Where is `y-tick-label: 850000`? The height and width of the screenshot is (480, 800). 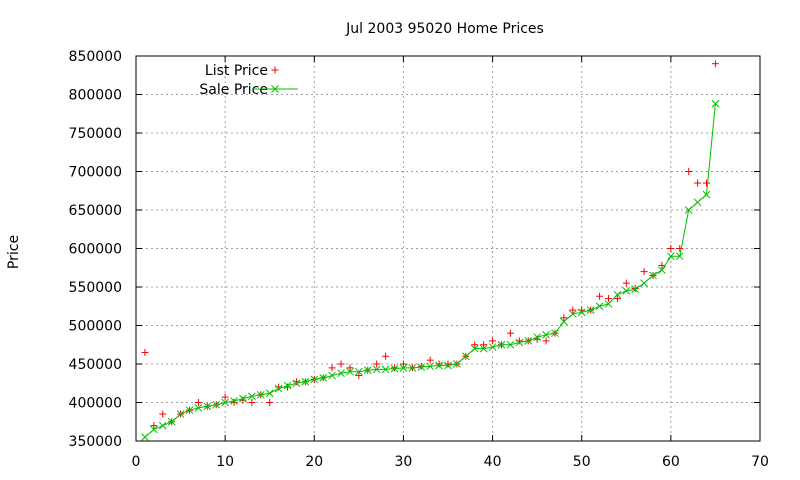
y-tick-label: 850000 is located at coordinates (95, 57).